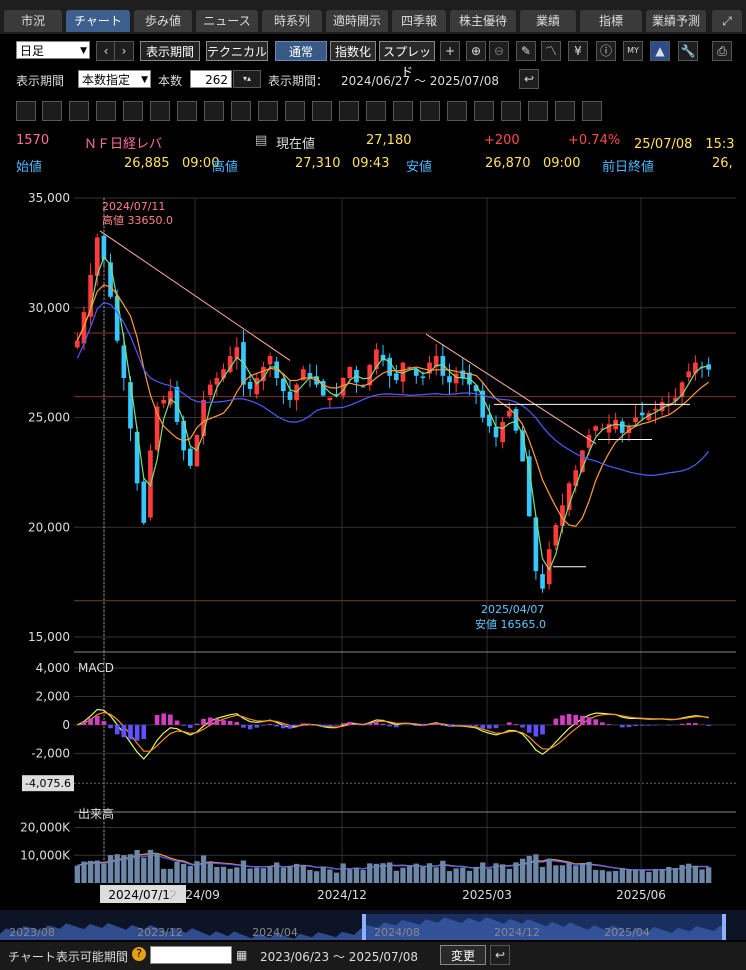 This screenshot has height=970, width=746. Describe the element at coordinates (163, 21) in the screenshot. I see `tab-tick: 歩み値` at that location.